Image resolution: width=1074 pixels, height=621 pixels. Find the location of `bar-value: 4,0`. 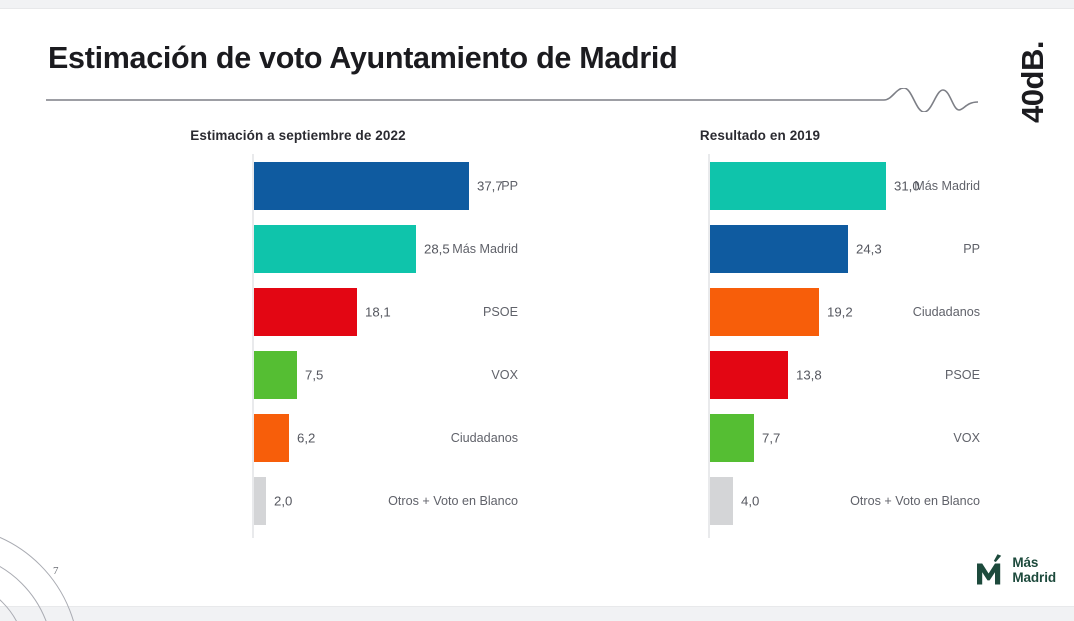

bar-value: 4,0 is located at coordinates (750, 500).